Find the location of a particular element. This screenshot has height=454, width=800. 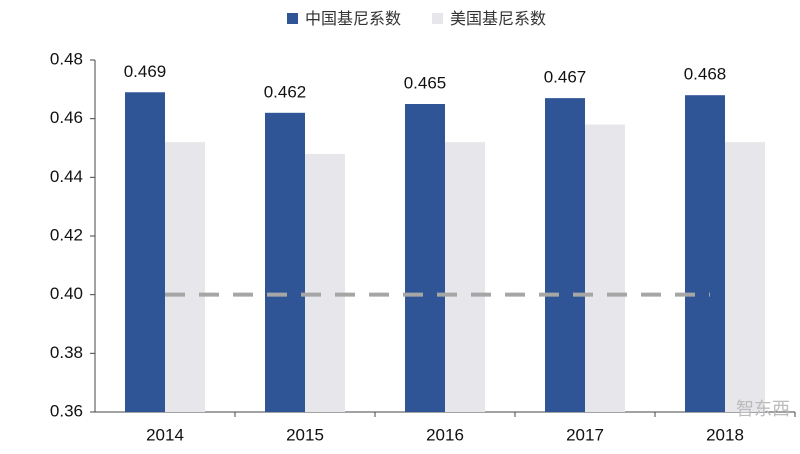

watermark: 智东西 is located at coordinates (763, 409).